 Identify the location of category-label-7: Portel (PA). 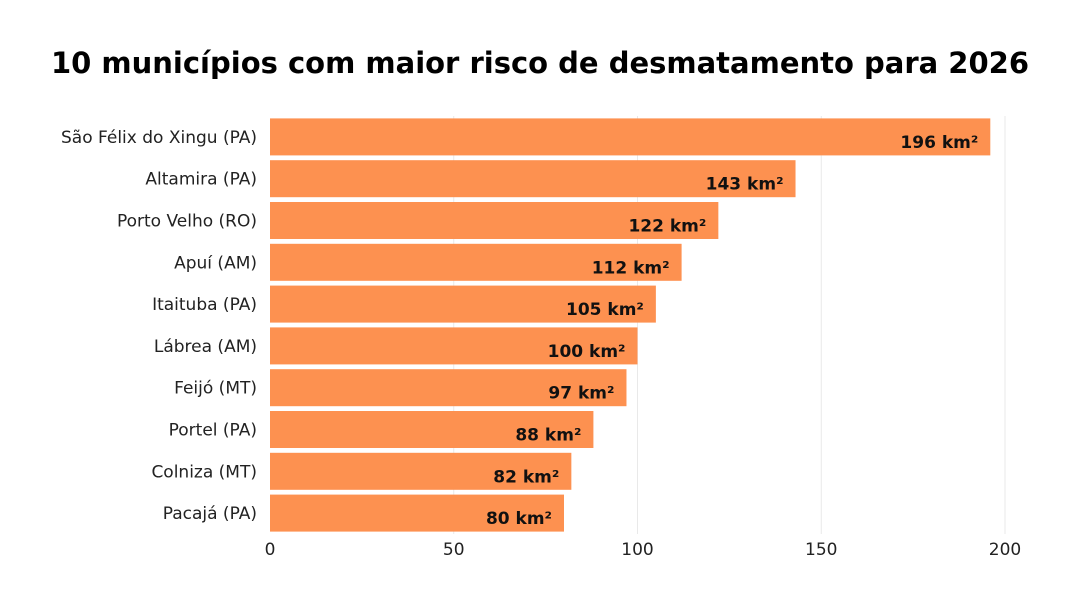
(213, 431).